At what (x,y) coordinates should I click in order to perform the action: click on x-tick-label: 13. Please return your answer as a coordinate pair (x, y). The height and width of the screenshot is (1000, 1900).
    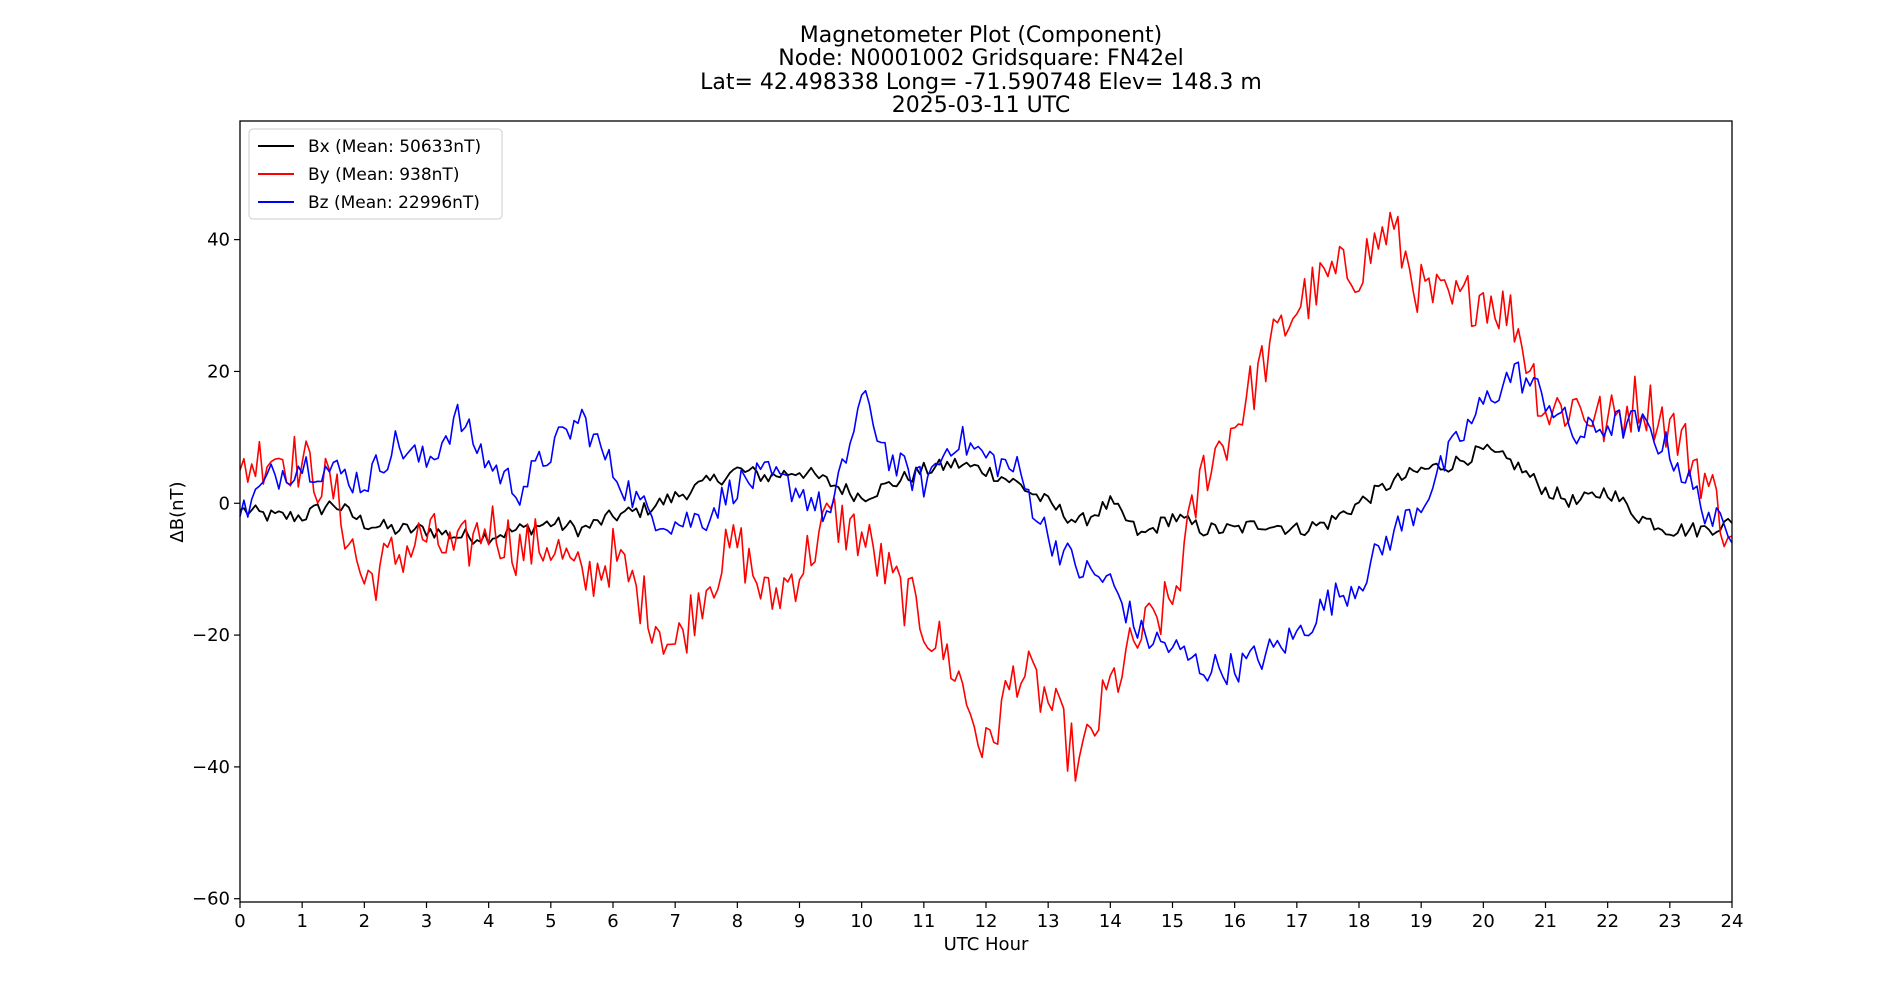
    Looking at the image, I should click on (1048, 921).